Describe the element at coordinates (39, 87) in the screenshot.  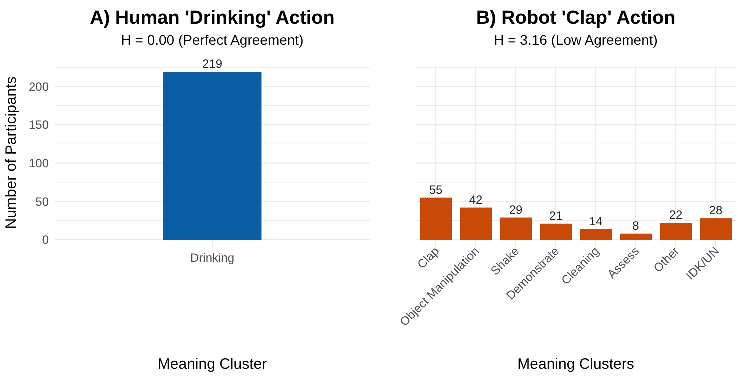
I see `y-tick-label: 200` at that location.